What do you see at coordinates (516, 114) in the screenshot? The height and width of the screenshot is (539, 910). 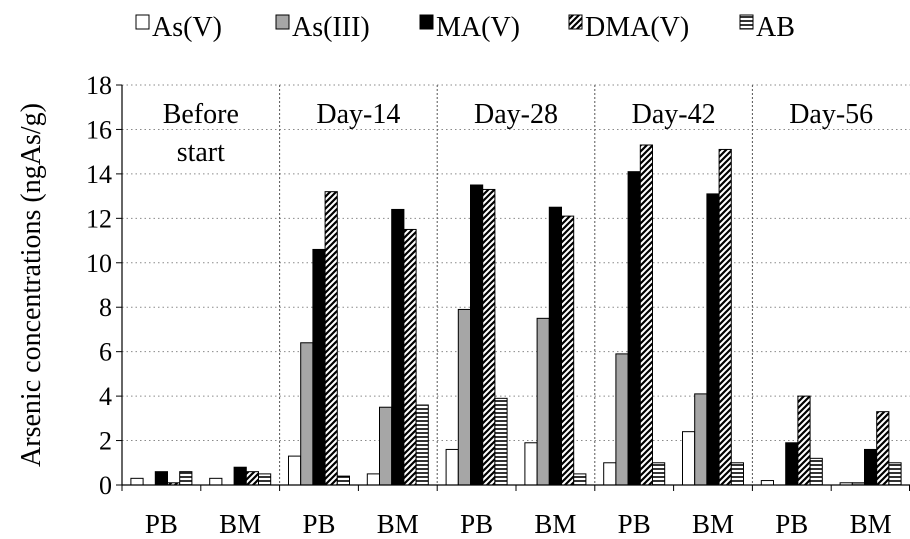 I see `period-label: Day-28` at bounding box center [516, 114].